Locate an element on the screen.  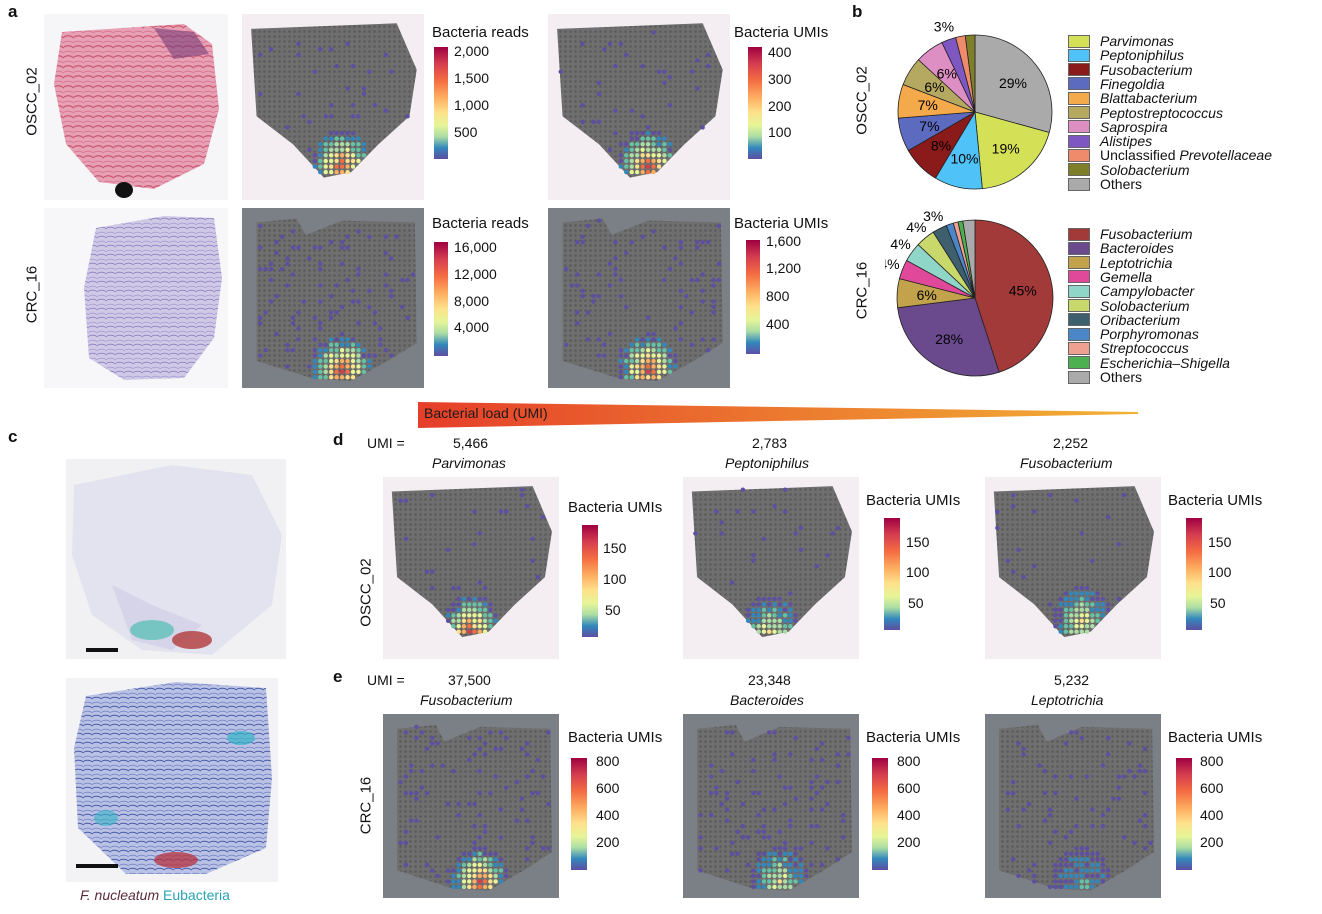
umi-value: 5,466 is located at coordinates (471, 443).